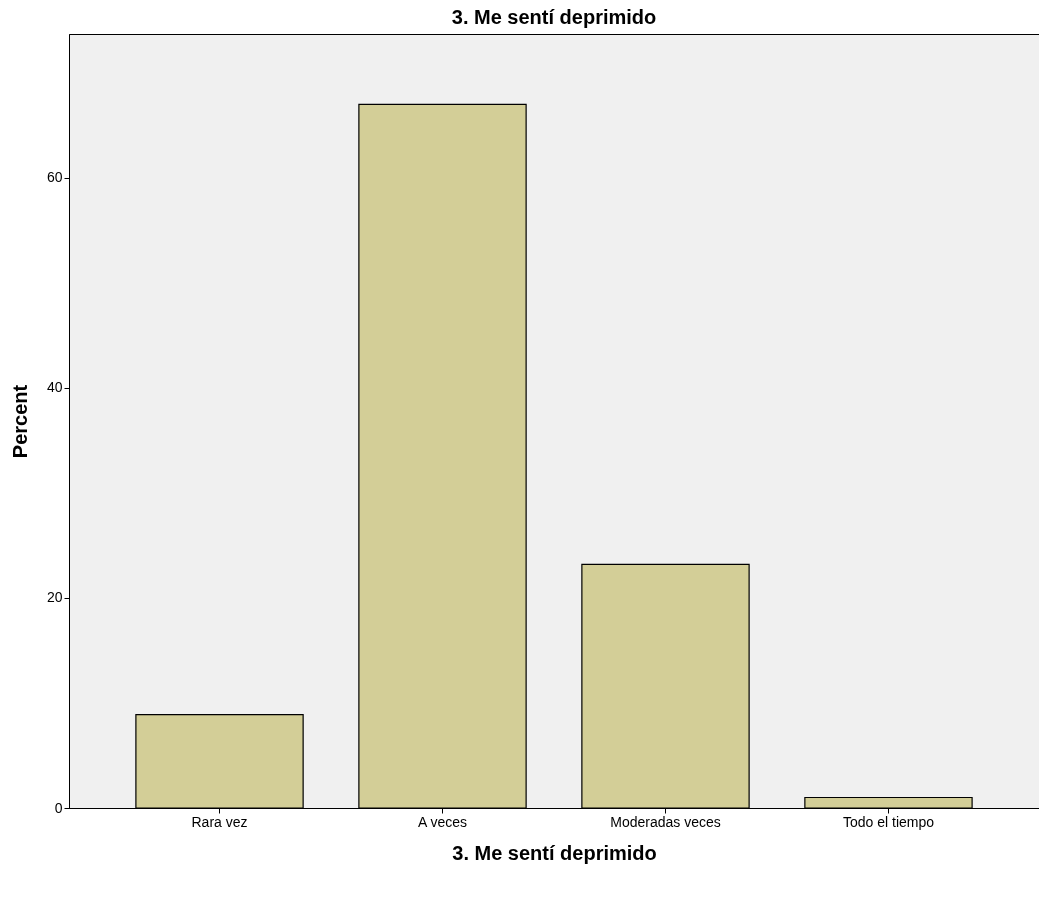 The width and height of the screenshot is (1060, 910). What do you see at coordinates (219, 821) in the screenshot?
I see `x-tick-label: Rara vez` at bounding box center [219, 821].